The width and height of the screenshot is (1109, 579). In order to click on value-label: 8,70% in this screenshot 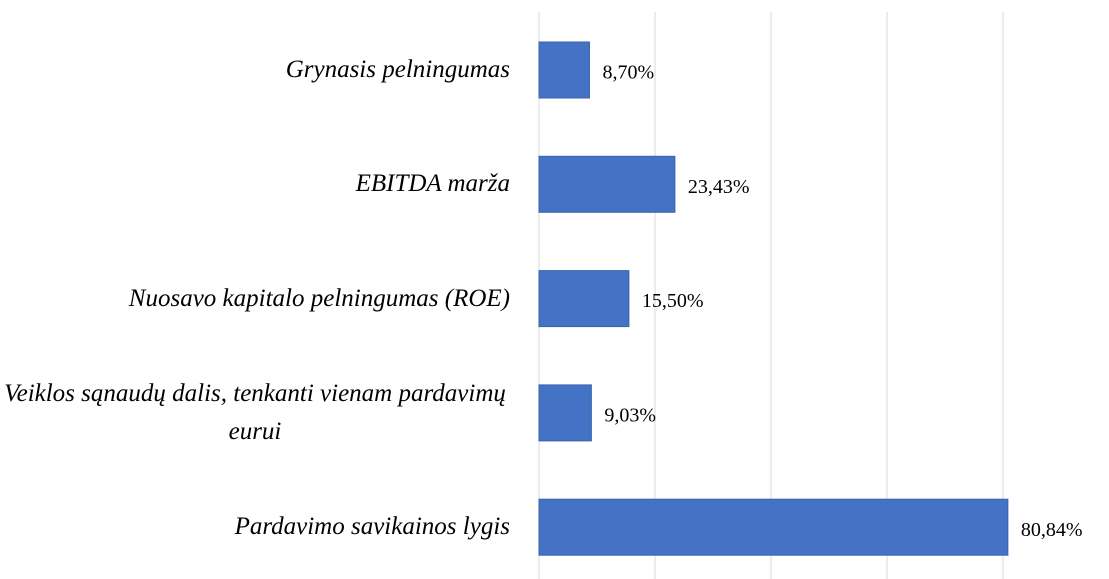, I will do `click(628, 73)`.